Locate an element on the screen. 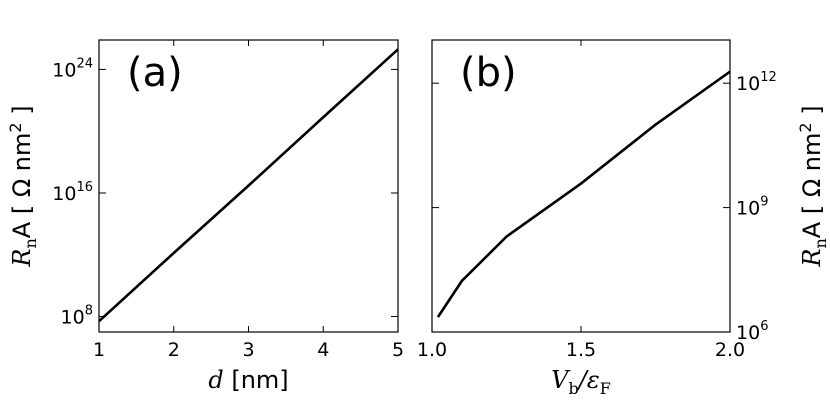 The width and height of the screenshot is (830, 419). x-axis-label: d [nm] is located at coordinates (248, 380).